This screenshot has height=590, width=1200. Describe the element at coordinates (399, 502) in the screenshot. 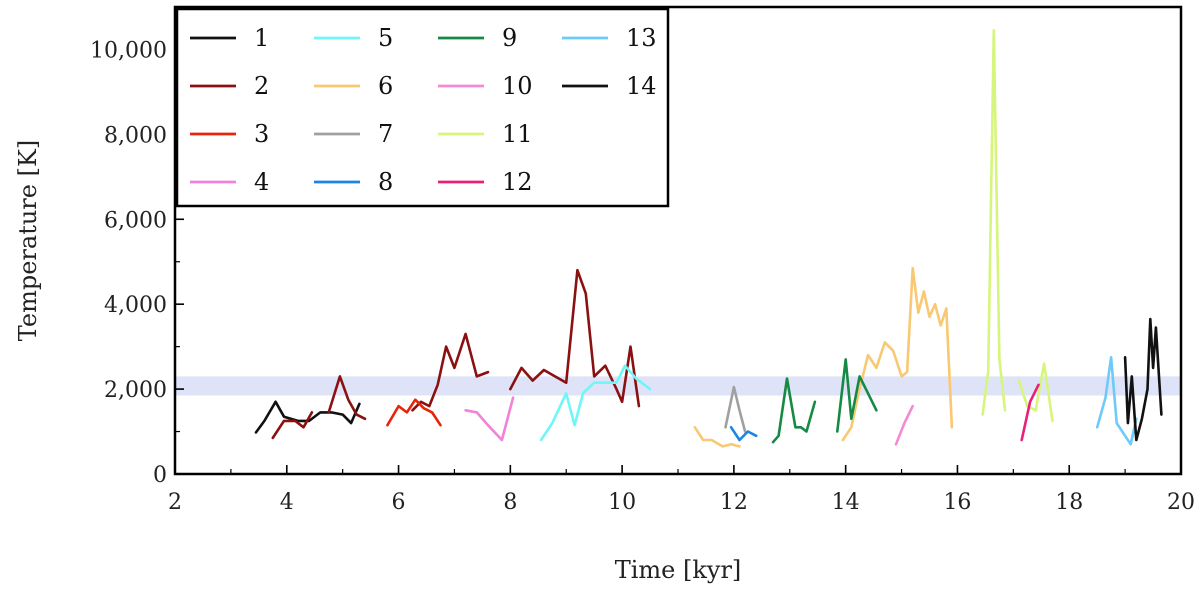

I see `x-tick-label: 6` at that location.